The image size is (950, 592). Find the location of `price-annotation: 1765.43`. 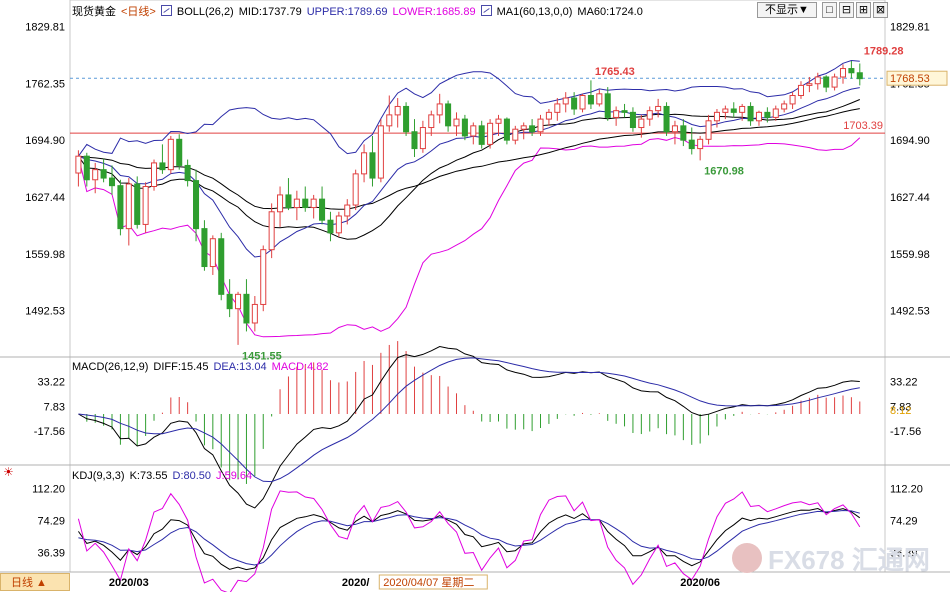

price-annotation: 1765.43 is located at coordinates (615, 72).